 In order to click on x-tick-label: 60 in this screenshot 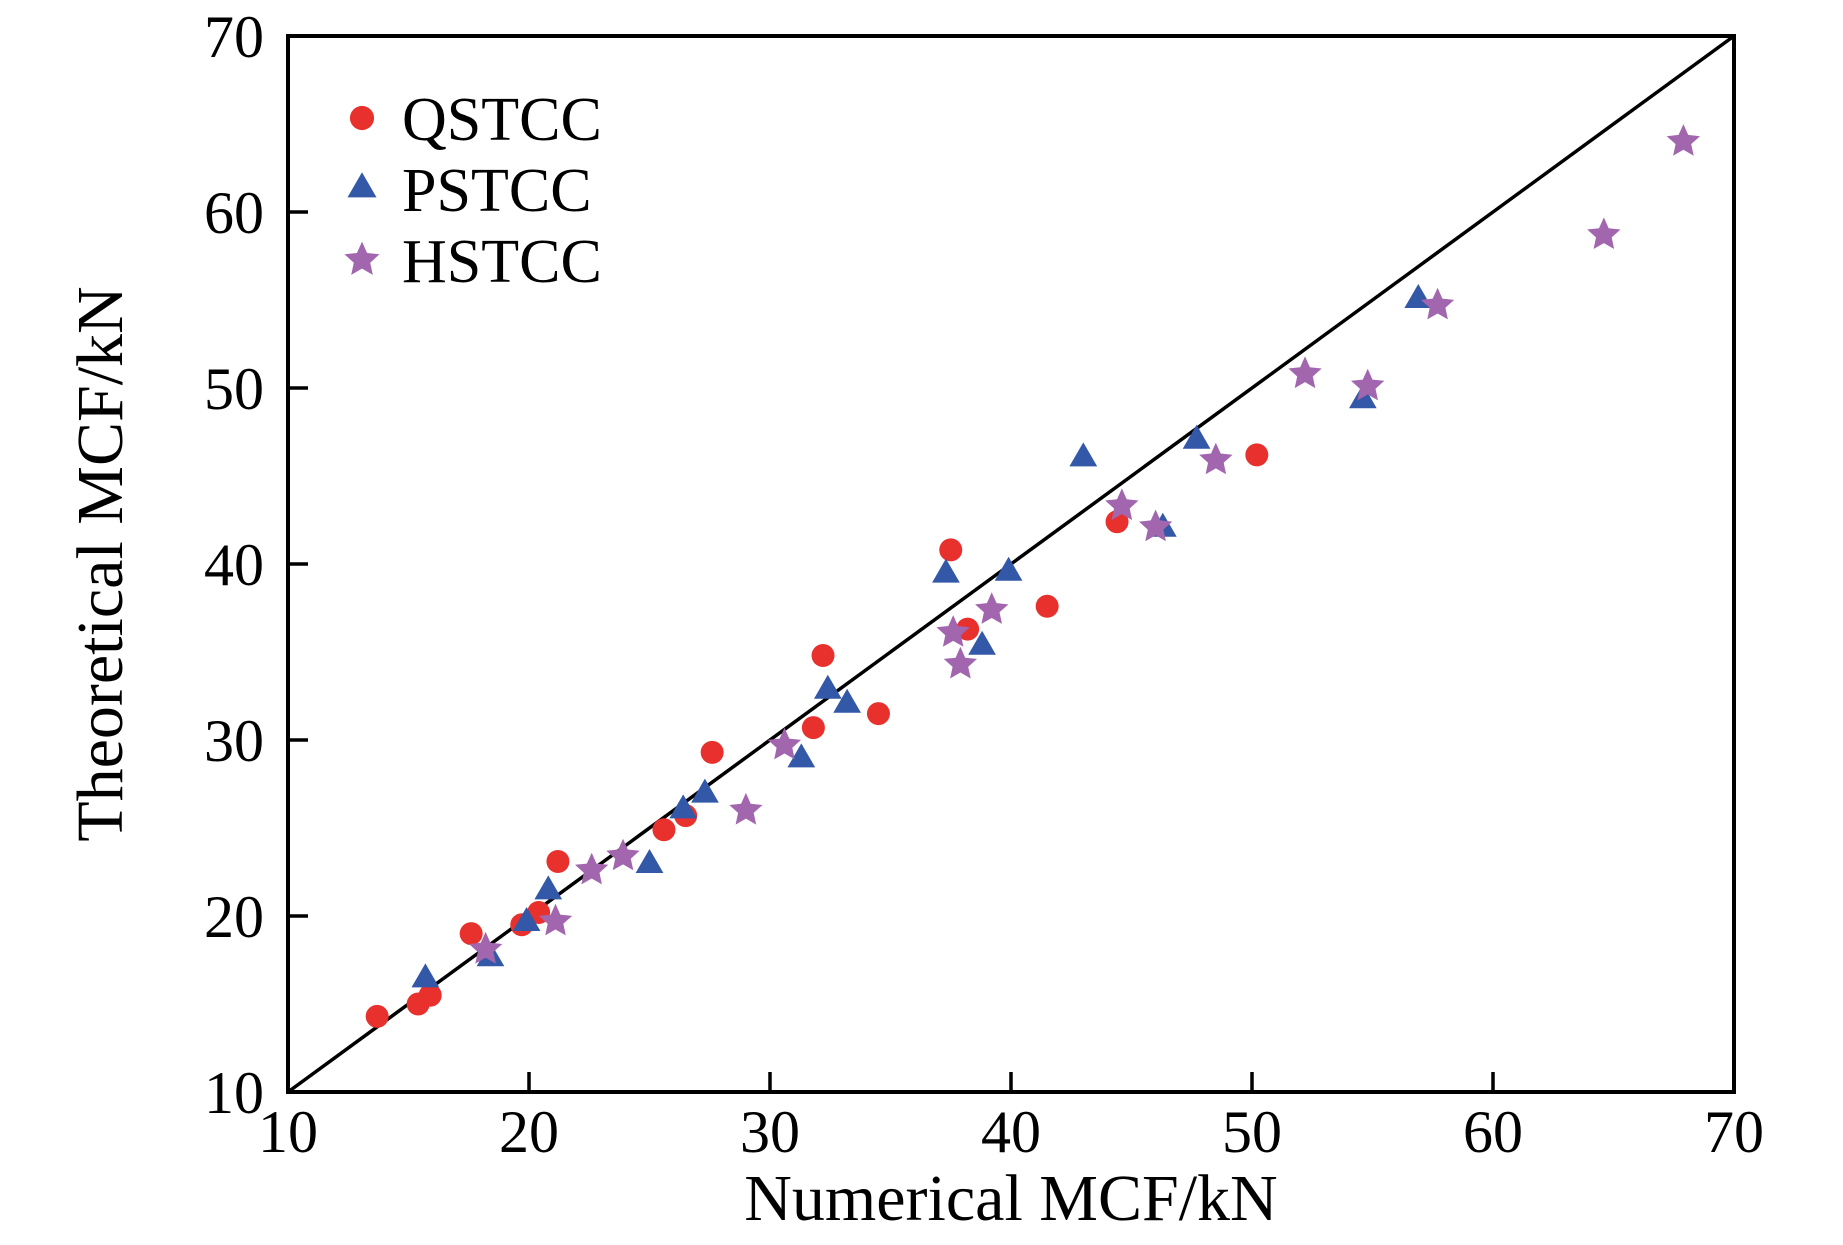, I will do `click(1493, 1132)`.